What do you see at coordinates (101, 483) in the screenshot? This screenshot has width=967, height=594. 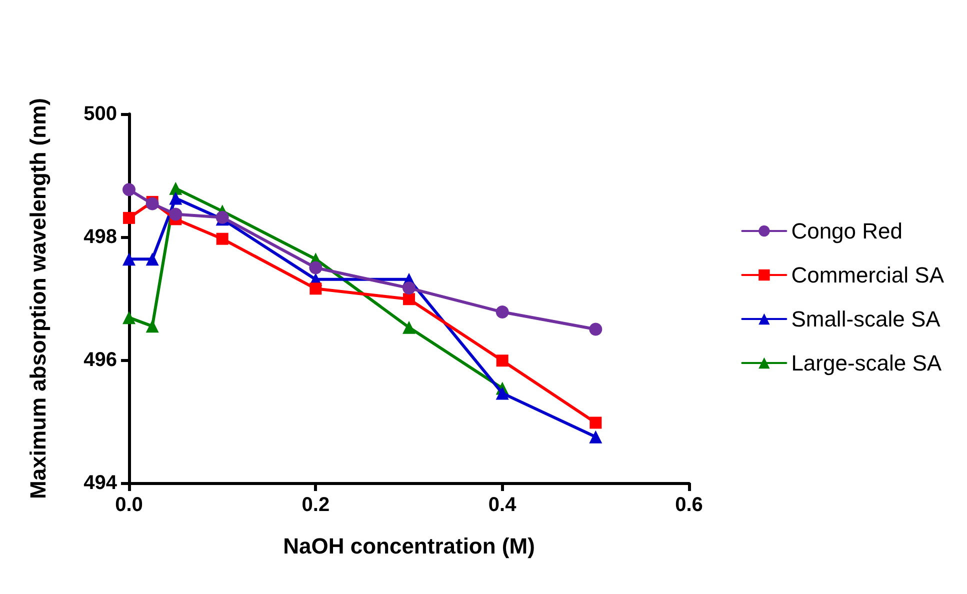 I see `y-tick-label: 494` at bounding box center [101, 483].